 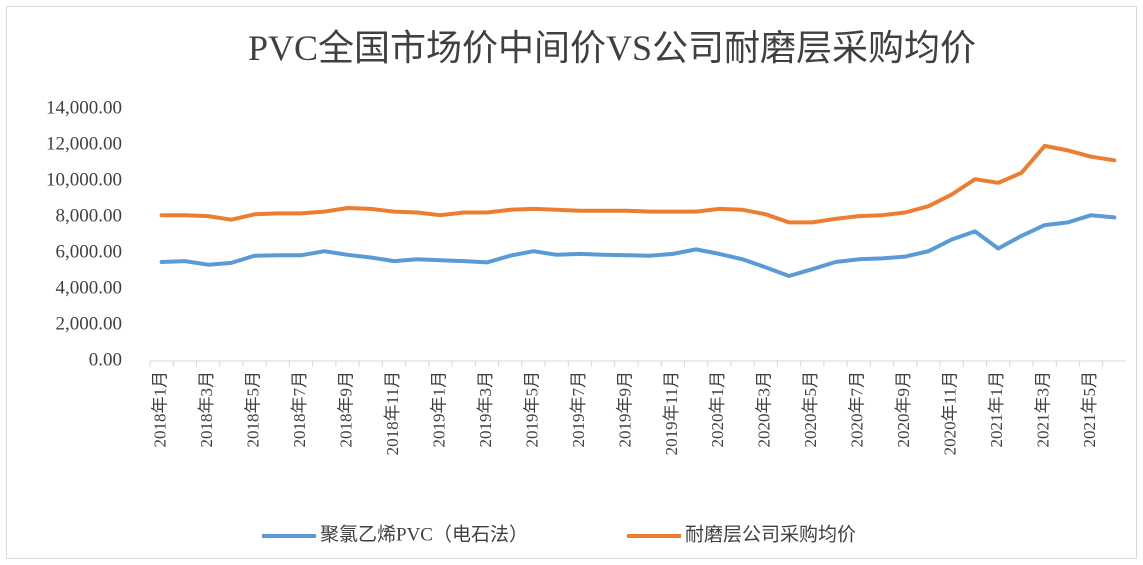 I want to click on x-tick-label: 2020年9月, so click(x=903, y=409).